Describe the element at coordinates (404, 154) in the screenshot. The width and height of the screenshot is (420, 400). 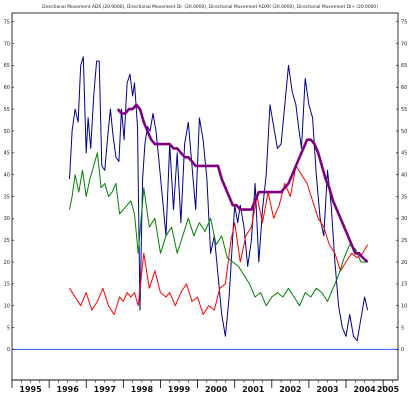
I see `y-tick-label-right: 45` at that location.